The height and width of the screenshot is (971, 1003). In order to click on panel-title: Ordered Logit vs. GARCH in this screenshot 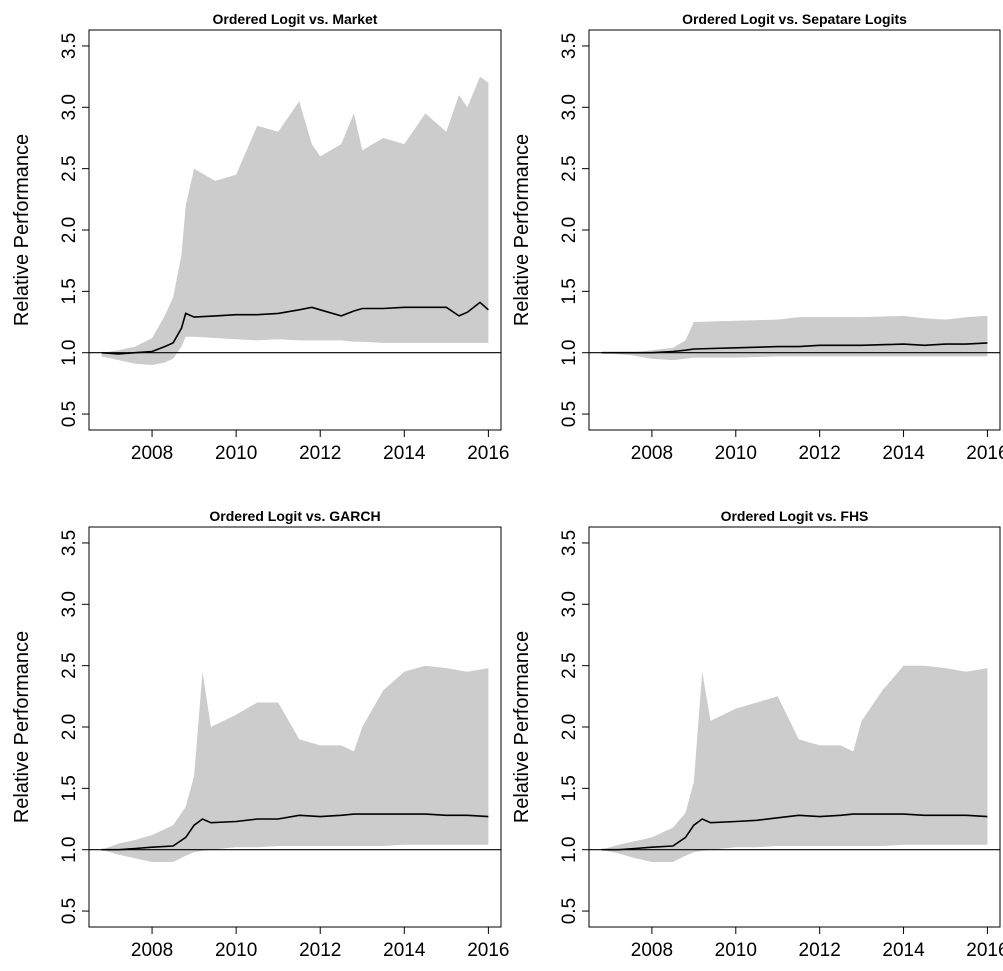, I will do `click(294, 516)`.